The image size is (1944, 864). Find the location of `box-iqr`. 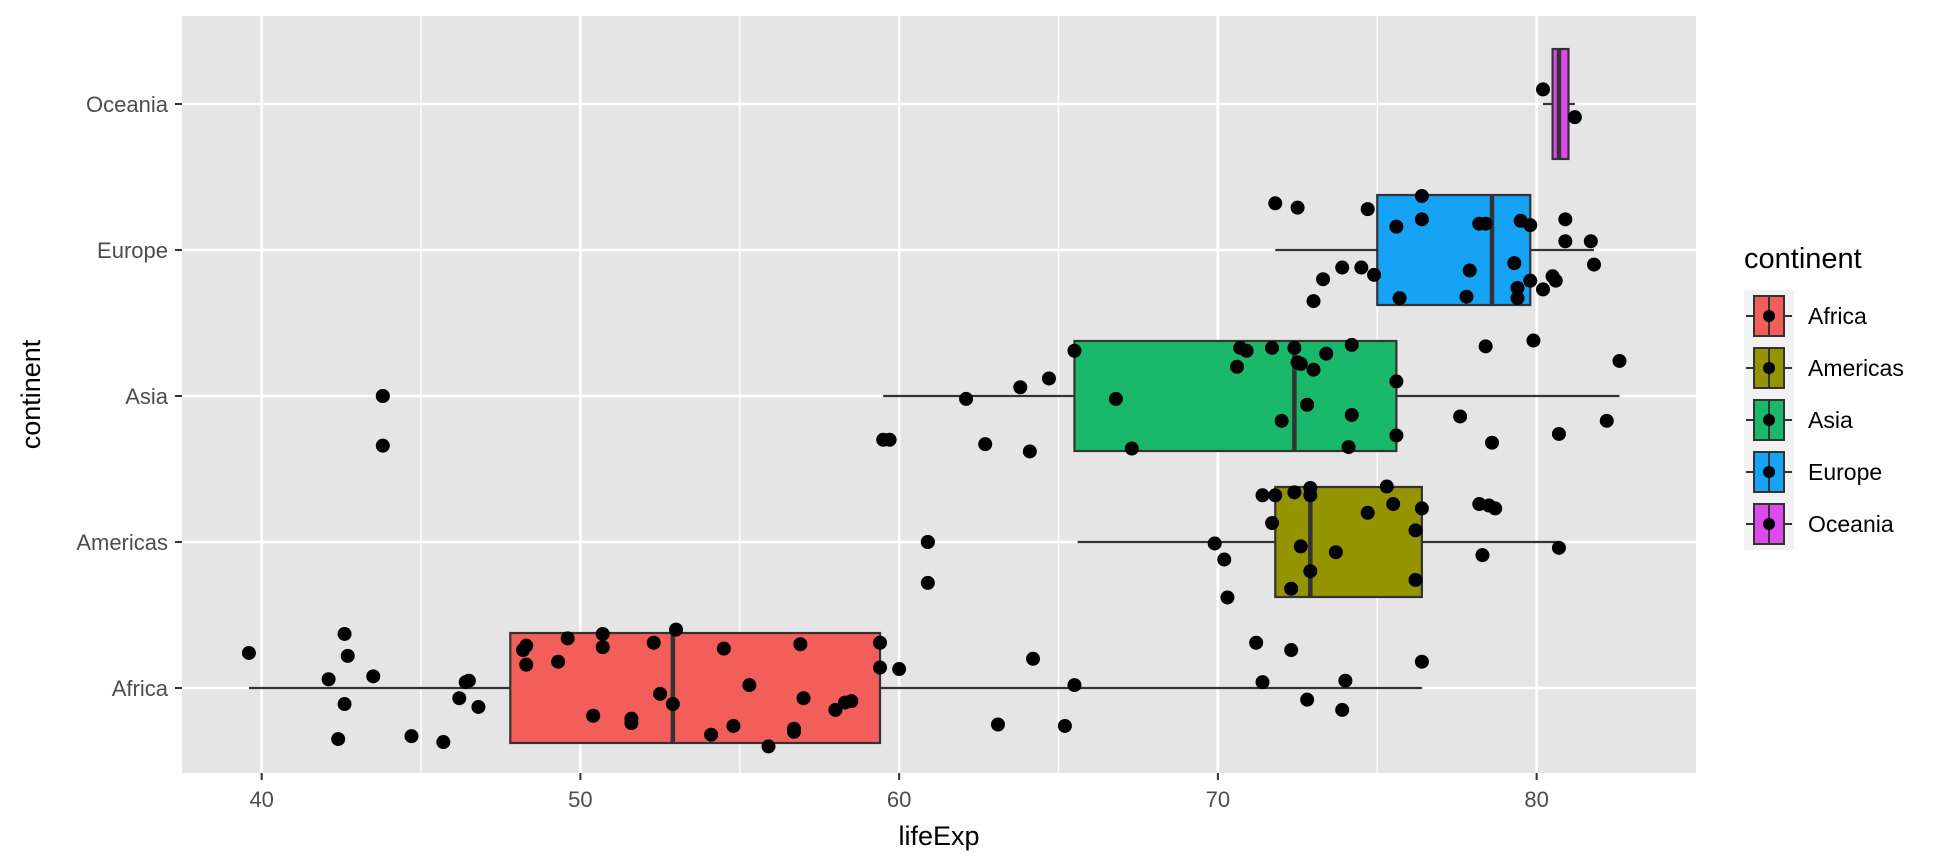

box-iqr is located at coordinates (1235, 396).